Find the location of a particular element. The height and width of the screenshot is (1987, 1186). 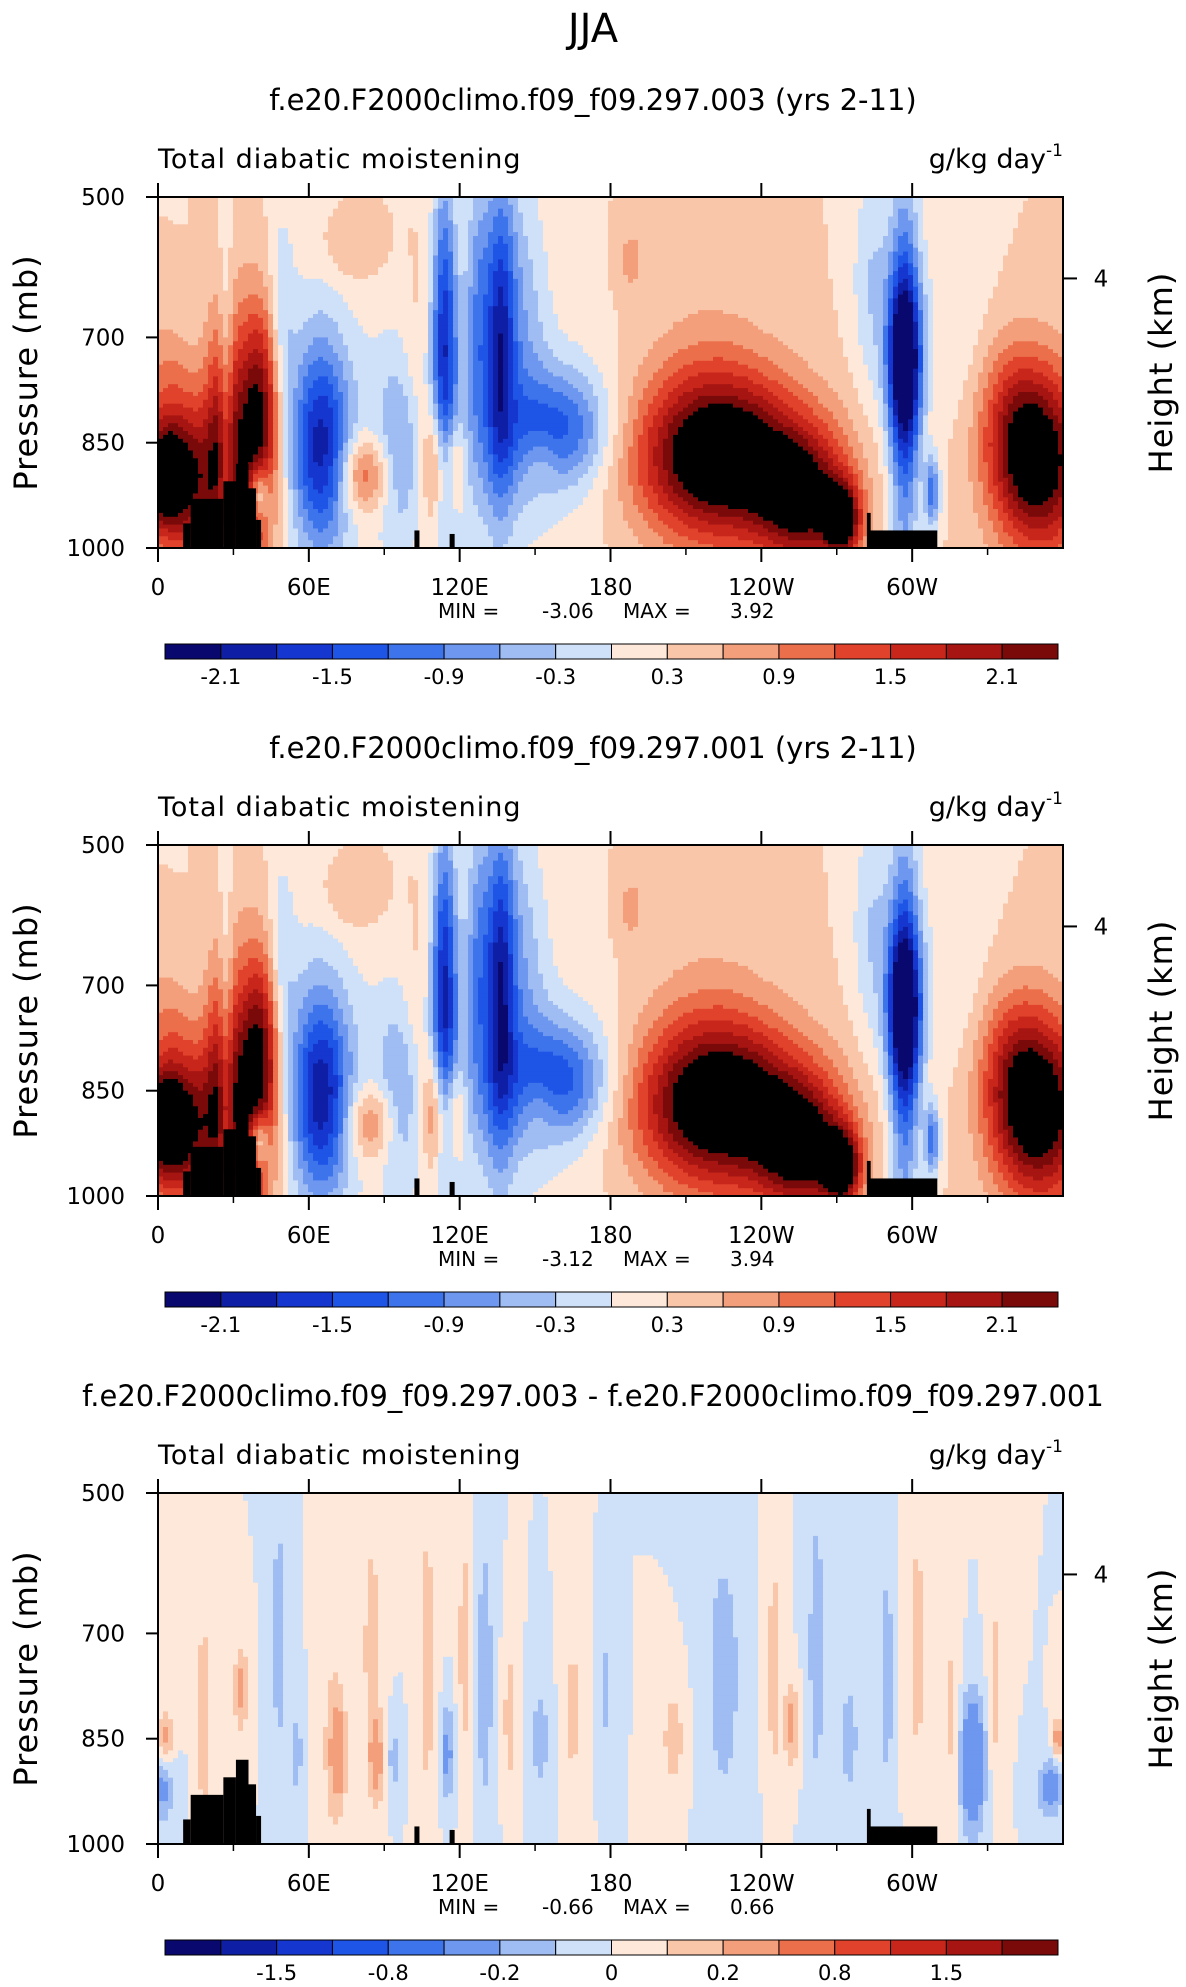

max-value: 3.92 is located at coordinates (752, 611).